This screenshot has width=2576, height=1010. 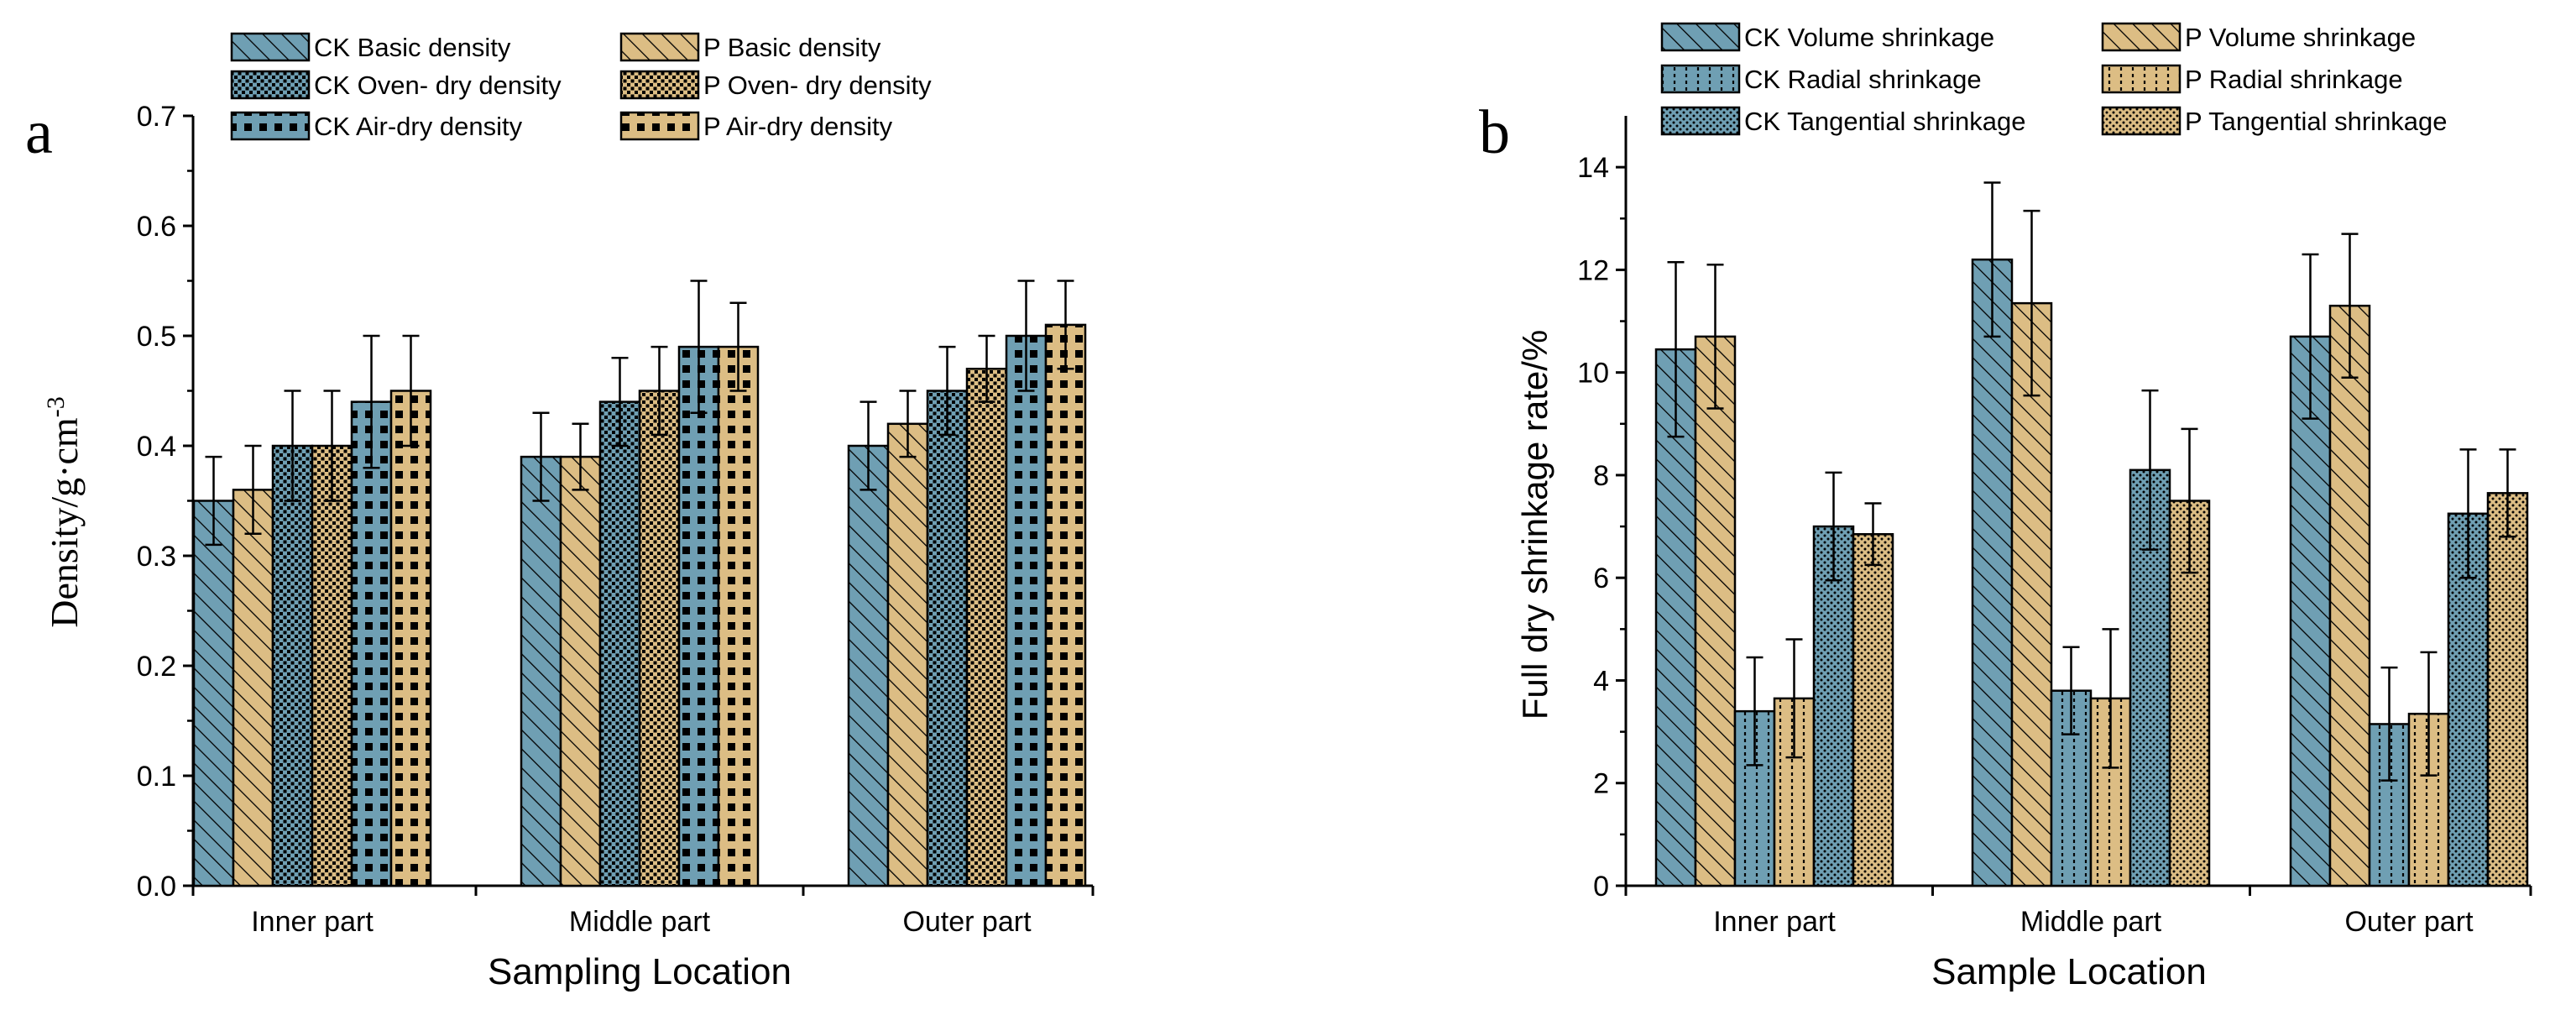 I want to click on legend-item: CK Volume shrinkage, so click(x=1827, y=37).